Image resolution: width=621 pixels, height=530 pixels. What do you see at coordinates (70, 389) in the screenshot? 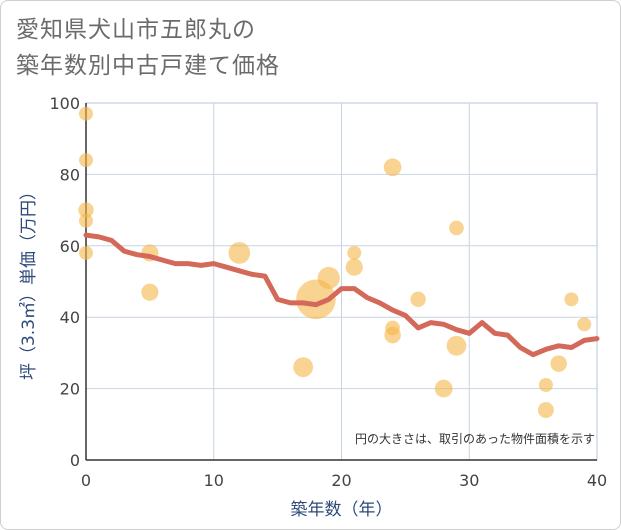
I see `y-tick-label-20: 20` at bounding box center [70, 389].